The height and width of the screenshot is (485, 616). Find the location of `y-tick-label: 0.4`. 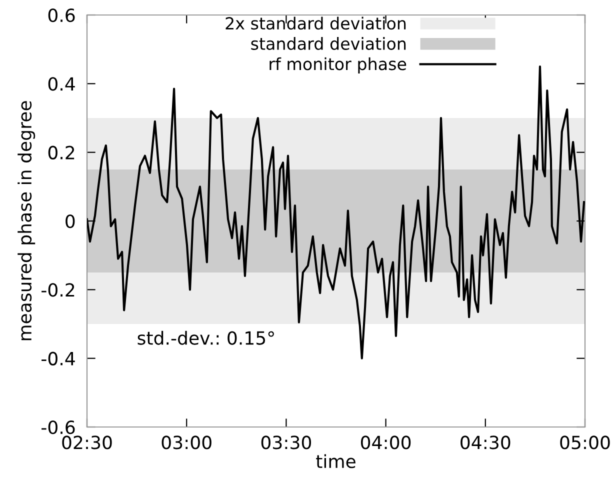

y-tick-label: 0.4 is located at coordinates (61, 84).